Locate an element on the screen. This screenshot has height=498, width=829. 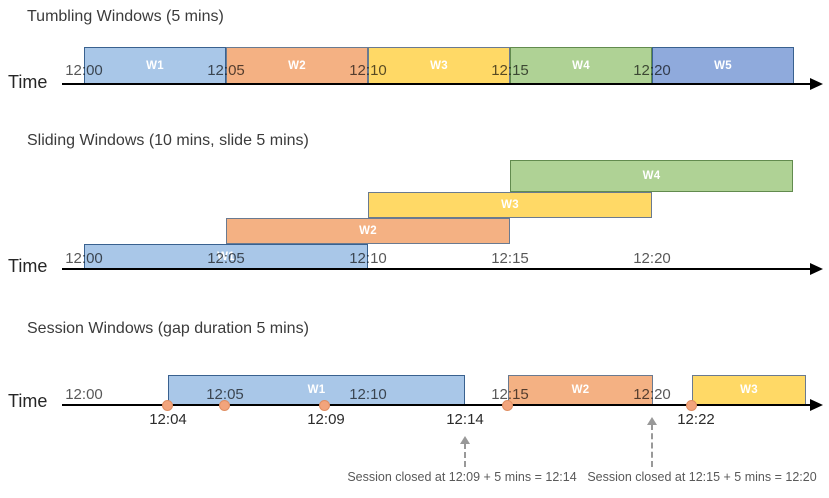
tumbling-time-axis-label: Time is located at coordinates (28, 82).